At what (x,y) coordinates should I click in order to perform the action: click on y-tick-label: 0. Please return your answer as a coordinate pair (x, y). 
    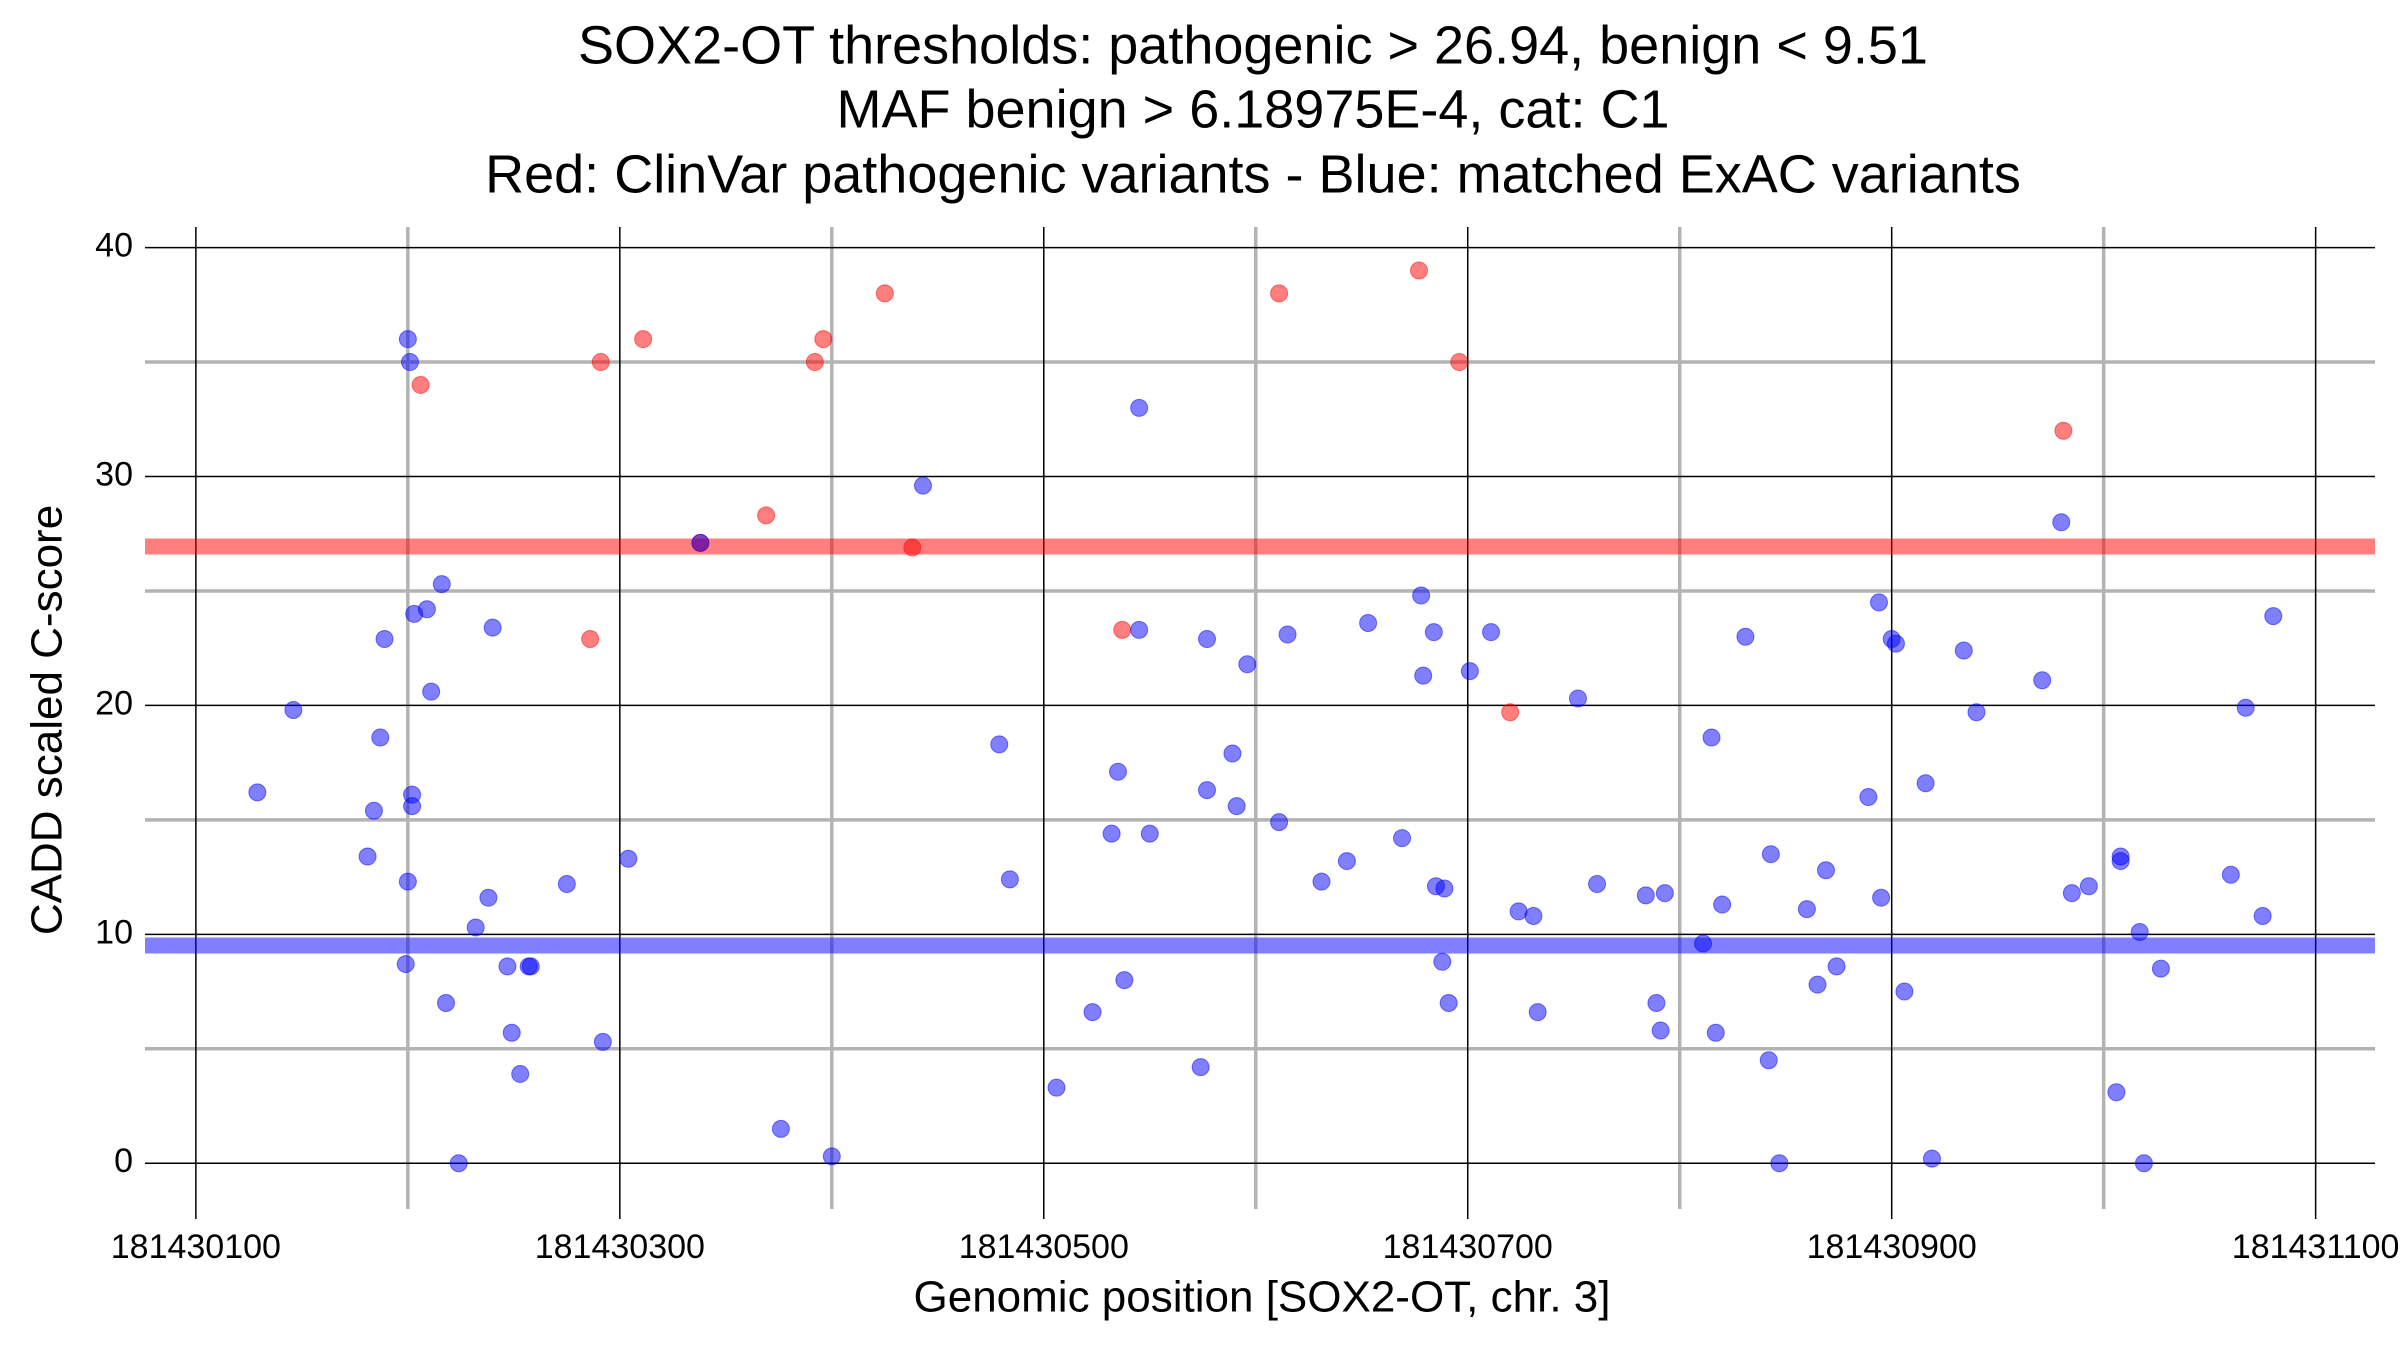
    Looking at the image, I should click on (123, 1161).